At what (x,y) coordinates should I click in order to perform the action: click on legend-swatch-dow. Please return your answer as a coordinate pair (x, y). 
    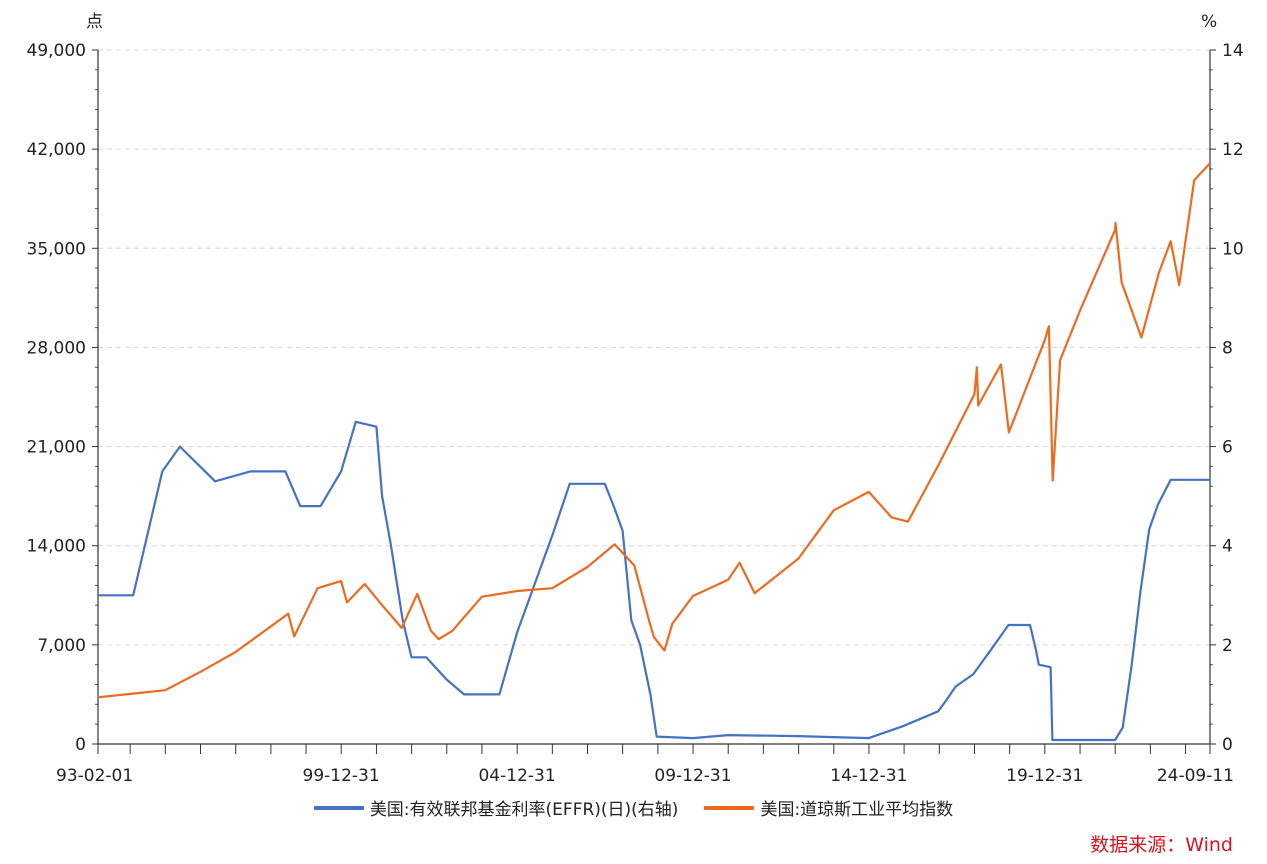
    Looking at the image, I should click on (729, 807).